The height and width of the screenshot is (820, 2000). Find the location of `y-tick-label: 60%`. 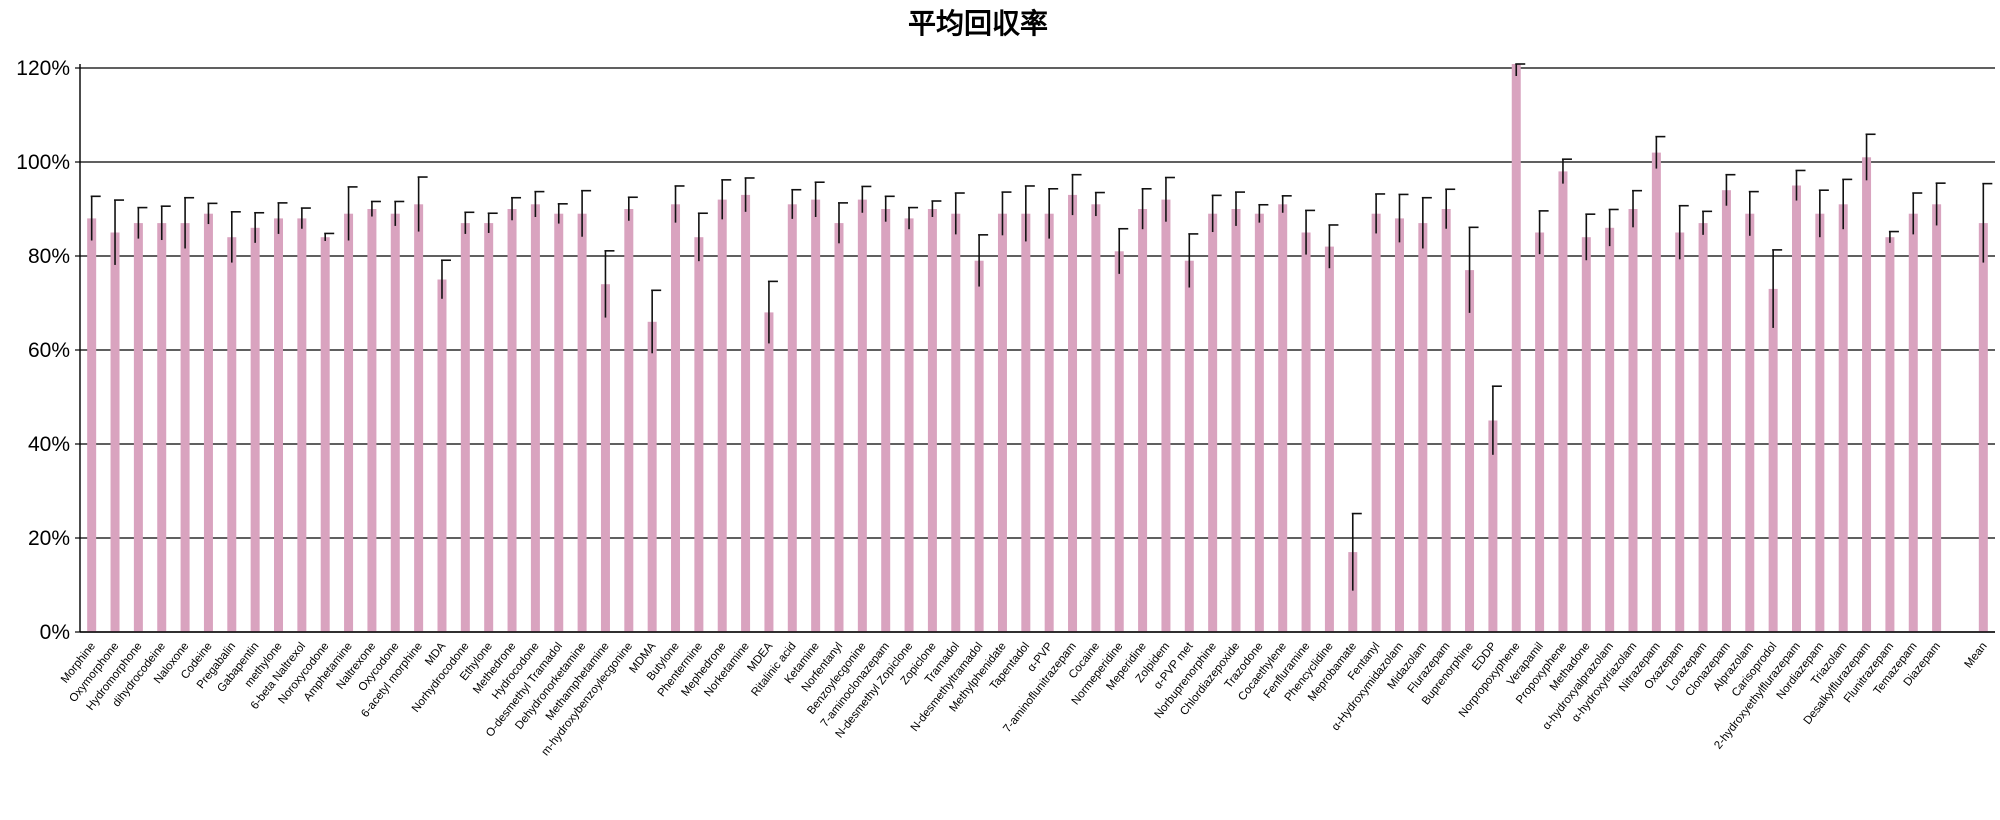

y-tick-label: 60% is located at coordinates (49, 350).